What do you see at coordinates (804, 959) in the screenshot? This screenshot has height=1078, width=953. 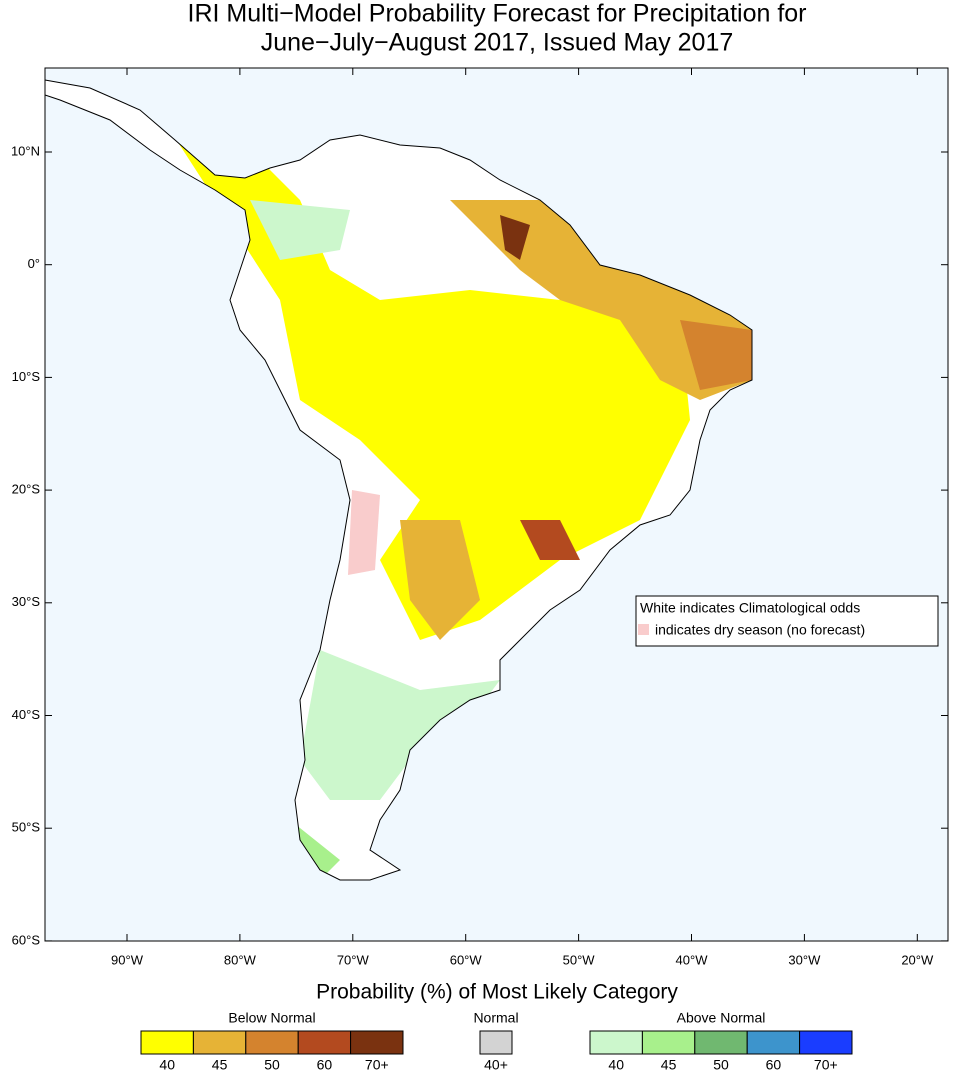 I see `lon-label: 30°W` at bounding box center [804, 959].